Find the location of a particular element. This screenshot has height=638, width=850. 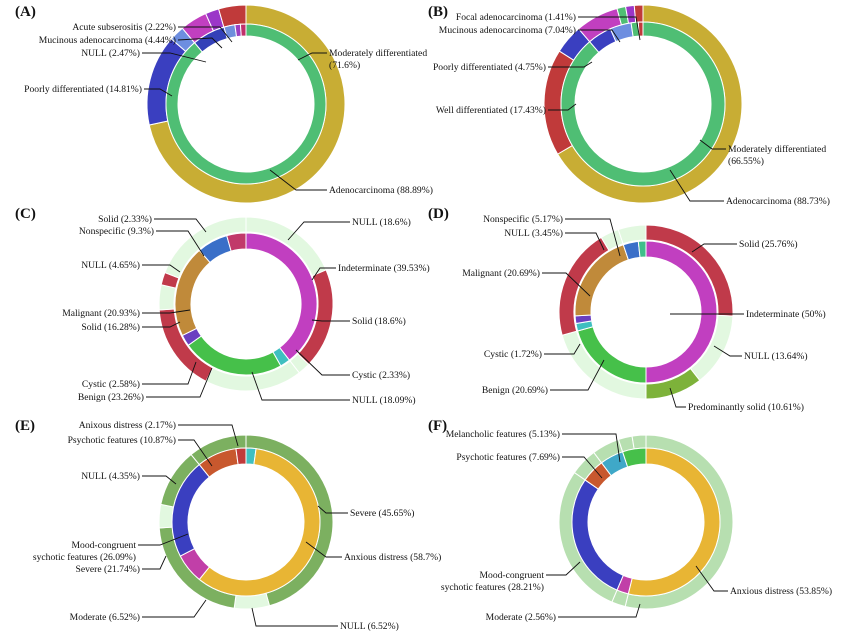

data-label: Acute subserositis (2.22%) is located at coordinates (124, 27).